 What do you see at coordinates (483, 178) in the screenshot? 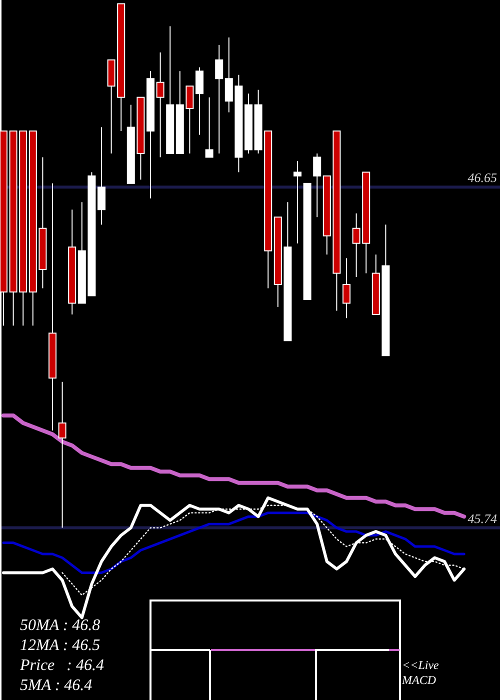
I see `y-tick-label: 46.65` at bounding box center [483, 178].